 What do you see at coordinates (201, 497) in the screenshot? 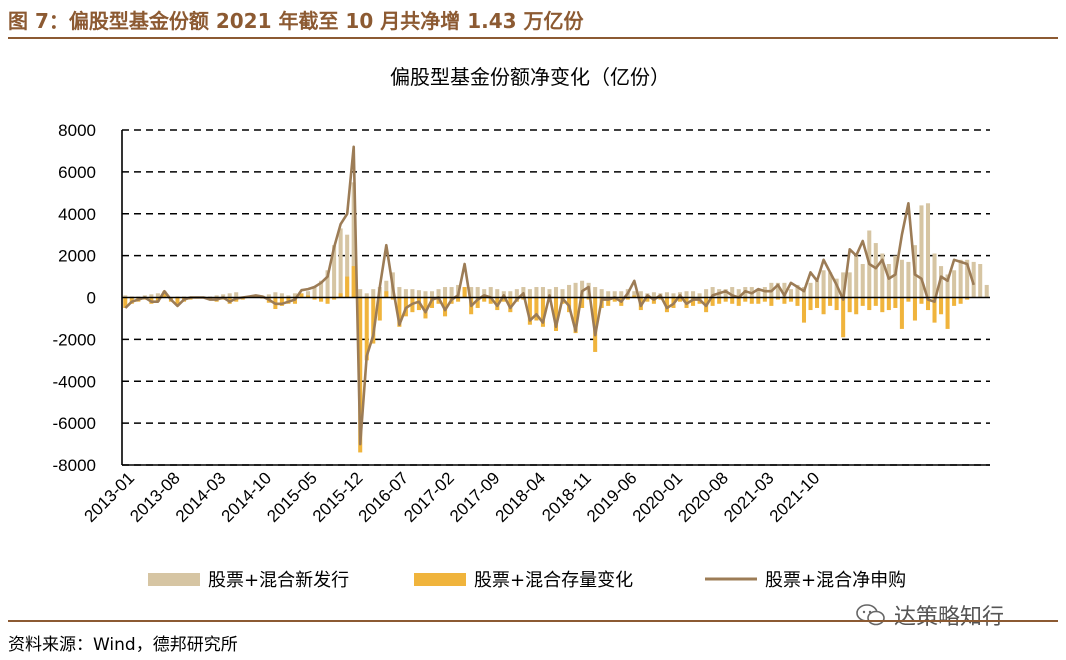
I see `x-tick-label: 2014-03` at bounding box center [201, 497].